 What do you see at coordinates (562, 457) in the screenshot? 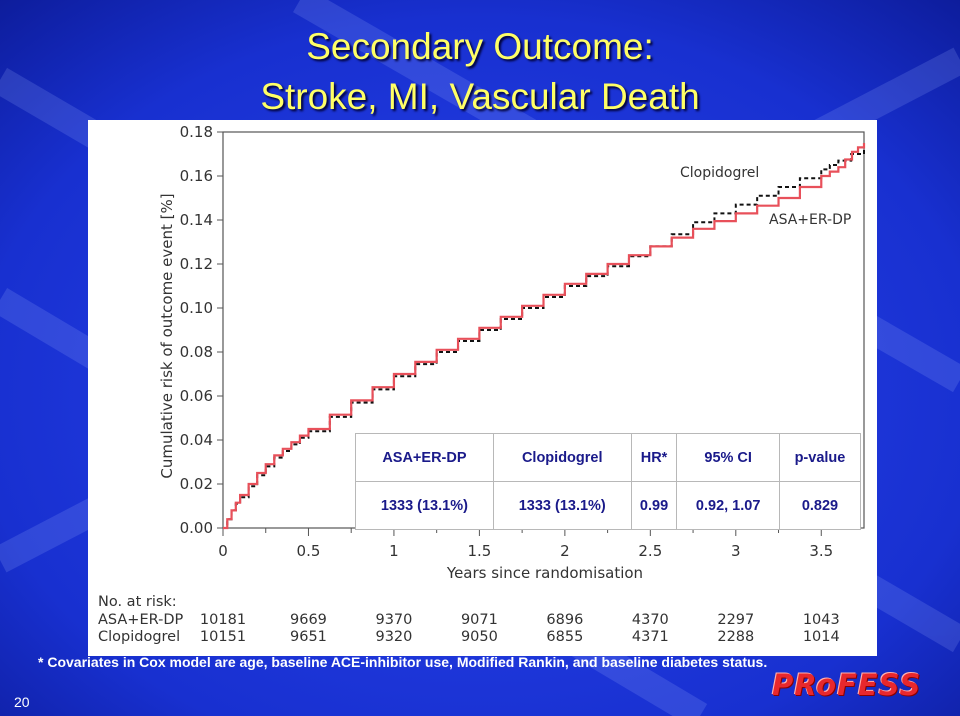
I see `header-clopidogrel: Clopidogrel` at bounding box center [562, 457].